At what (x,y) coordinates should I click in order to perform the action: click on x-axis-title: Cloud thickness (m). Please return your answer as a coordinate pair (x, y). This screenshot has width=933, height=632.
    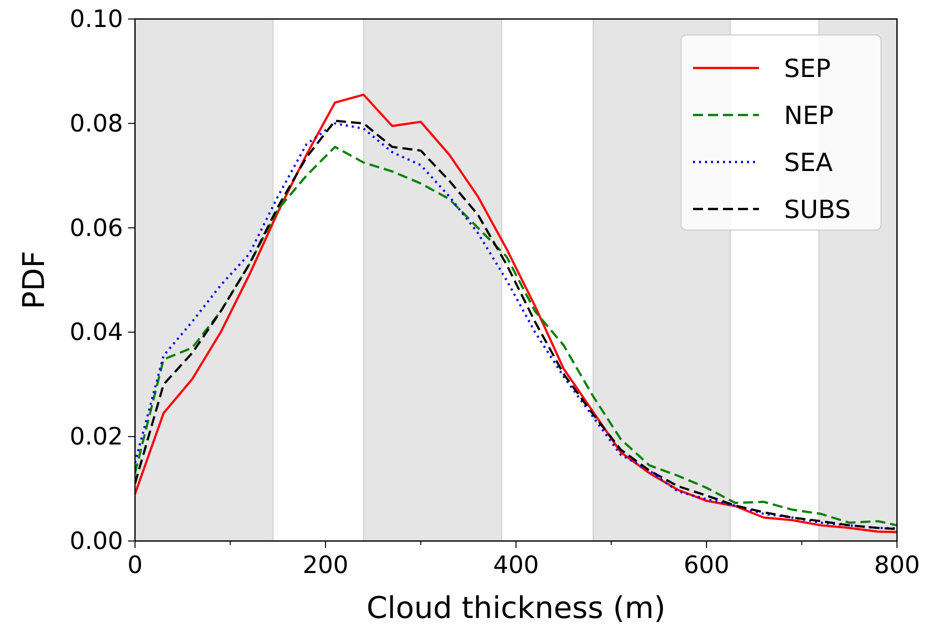
    Looking at the image, I should click on (516, 608).